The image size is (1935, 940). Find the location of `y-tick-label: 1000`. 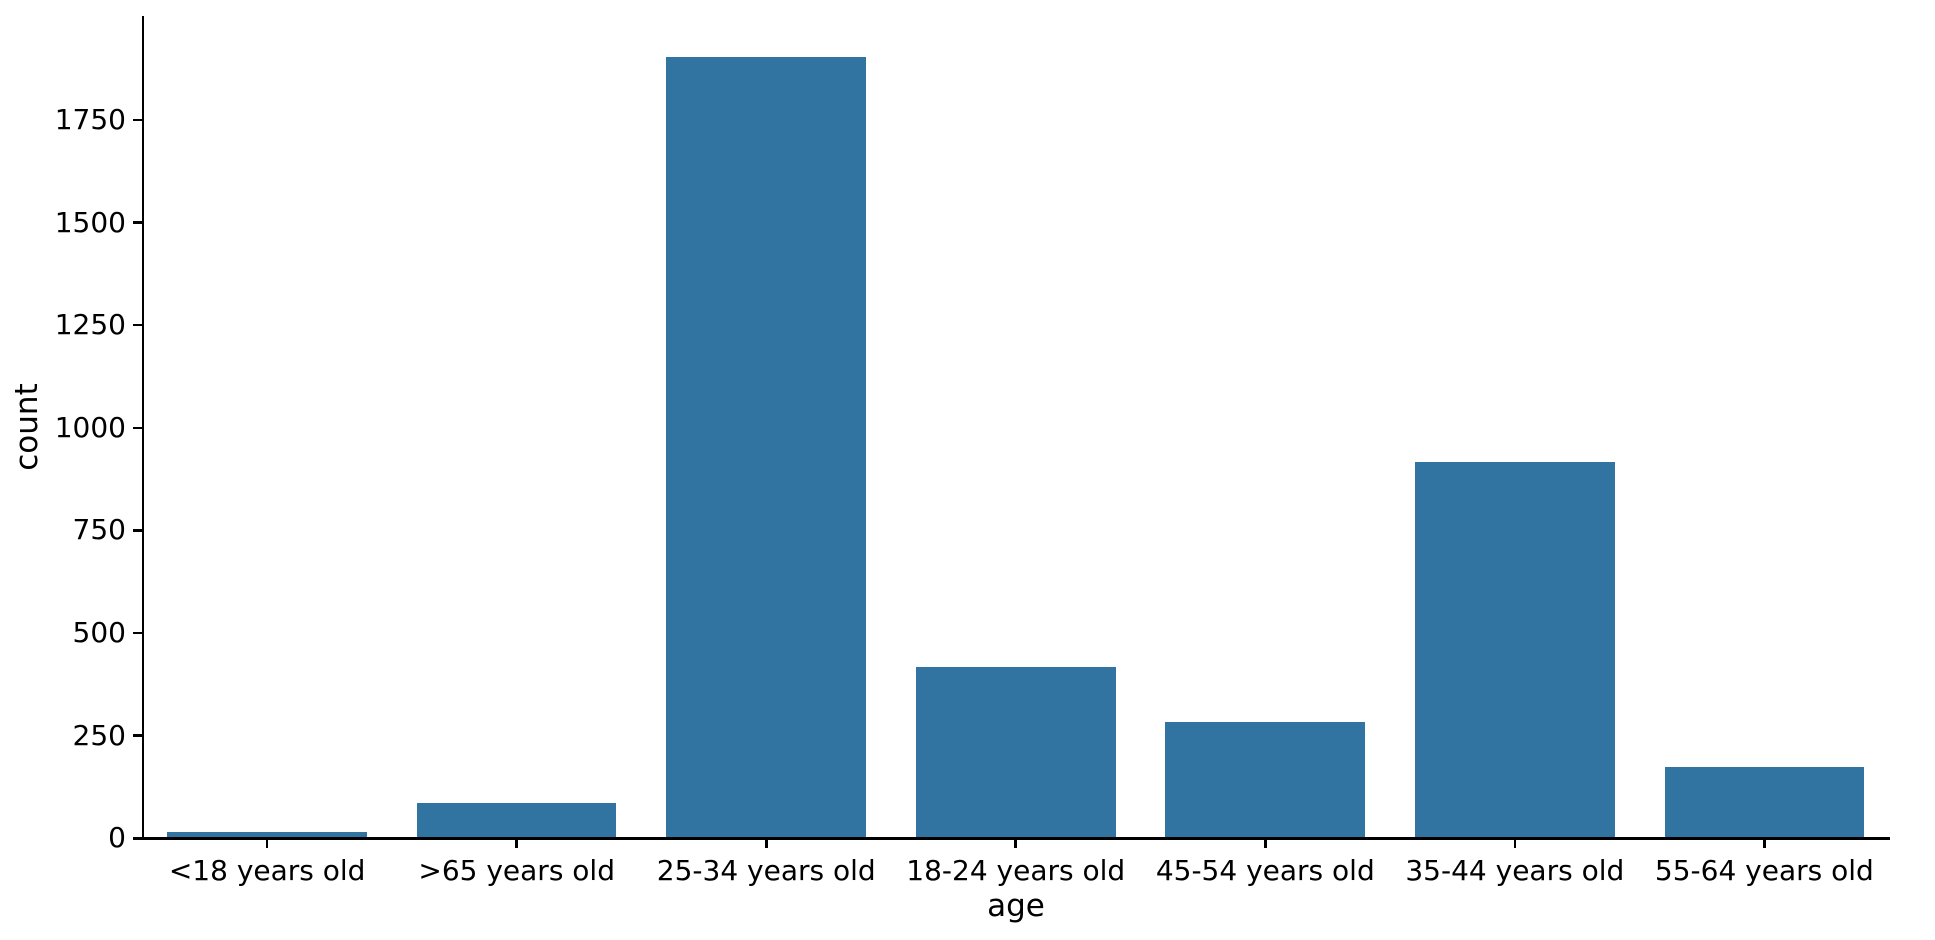

y-tick-label: 1000 is located at coordinates (90, 427).